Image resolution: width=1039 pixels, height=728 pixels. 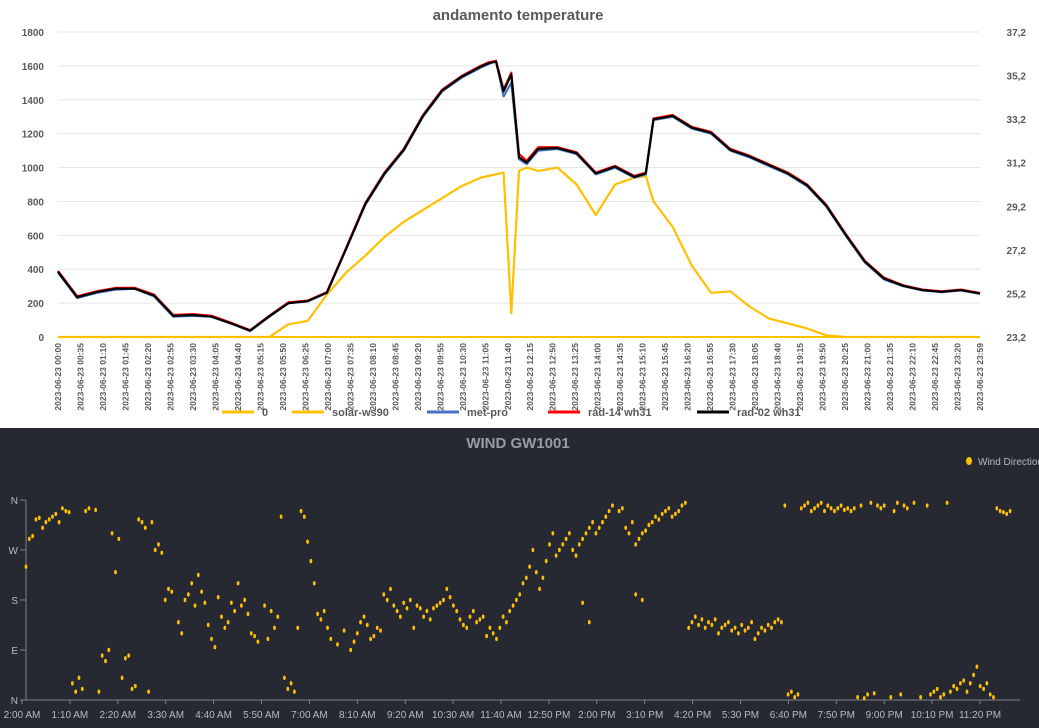 I want to click on x-tick-label: 2023-06-23 08:10, so click(x=373, y=377).